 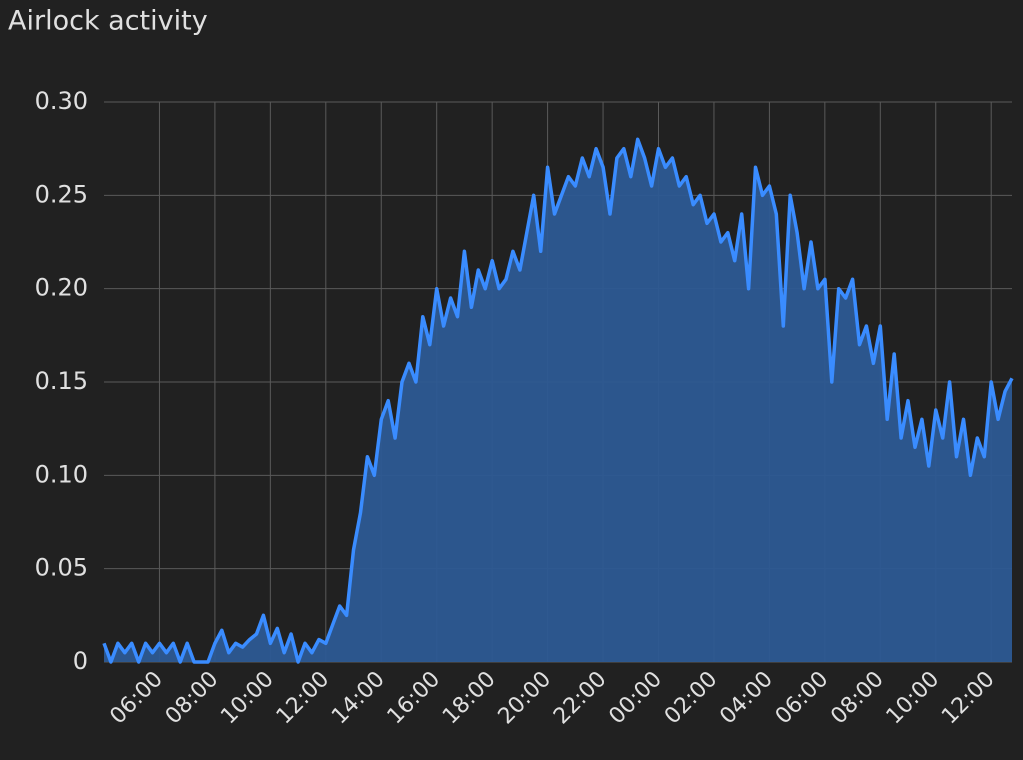 I want to click on y-tick-label: 0.05, so click(x=61, y=568).